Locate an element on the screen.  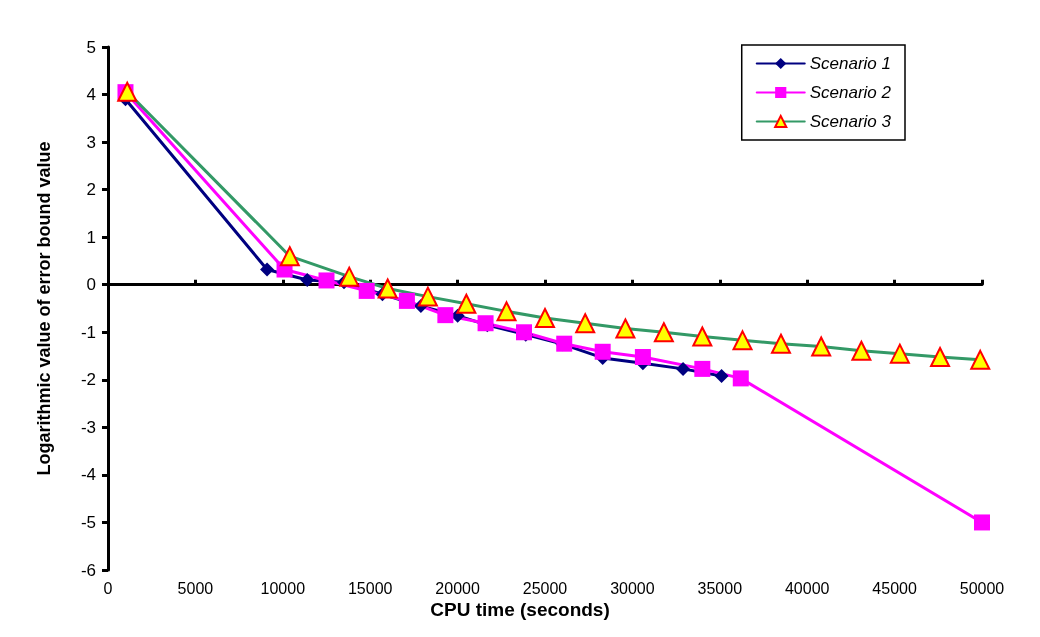
y-tick-label: -6 is located at coordinates (88, 570).